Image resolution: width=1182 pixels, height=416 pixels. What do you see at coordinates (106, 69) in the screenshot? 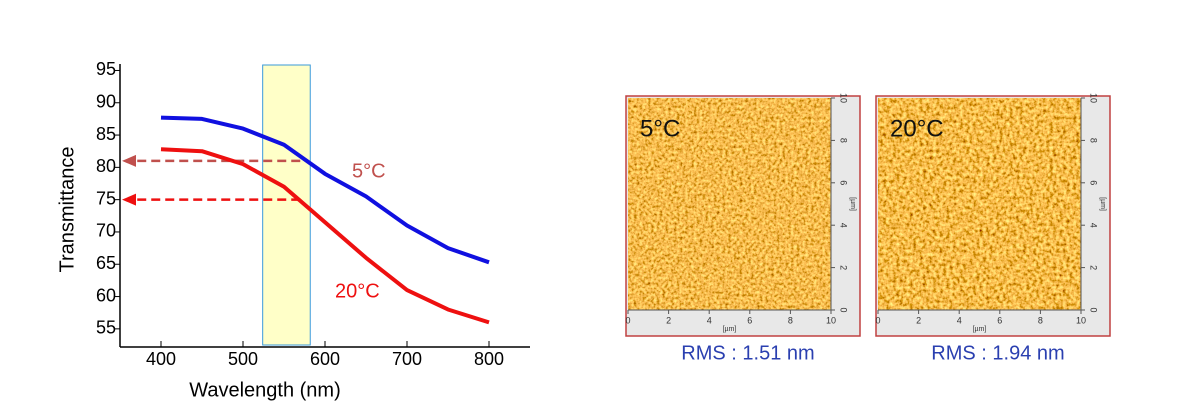
I see `y-tick-label: 95` at bounding box center [106, 69].